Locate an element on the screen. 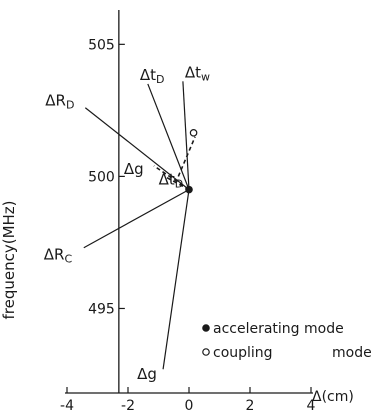 This screenshot has height=416, width=377. y-axis-title: frequency(MHz) is located at coordinates (9, 259).